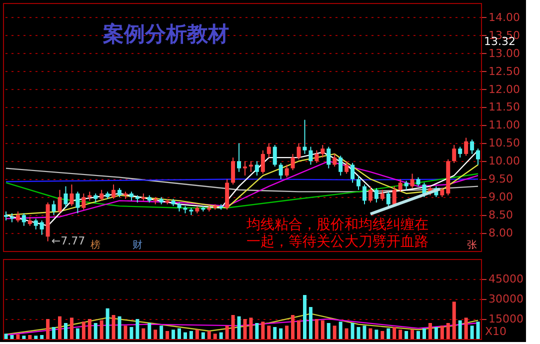  Describe the element at coordinates (506, 299) in the screenshot. I see `y-tick-label: 30000` at that location.